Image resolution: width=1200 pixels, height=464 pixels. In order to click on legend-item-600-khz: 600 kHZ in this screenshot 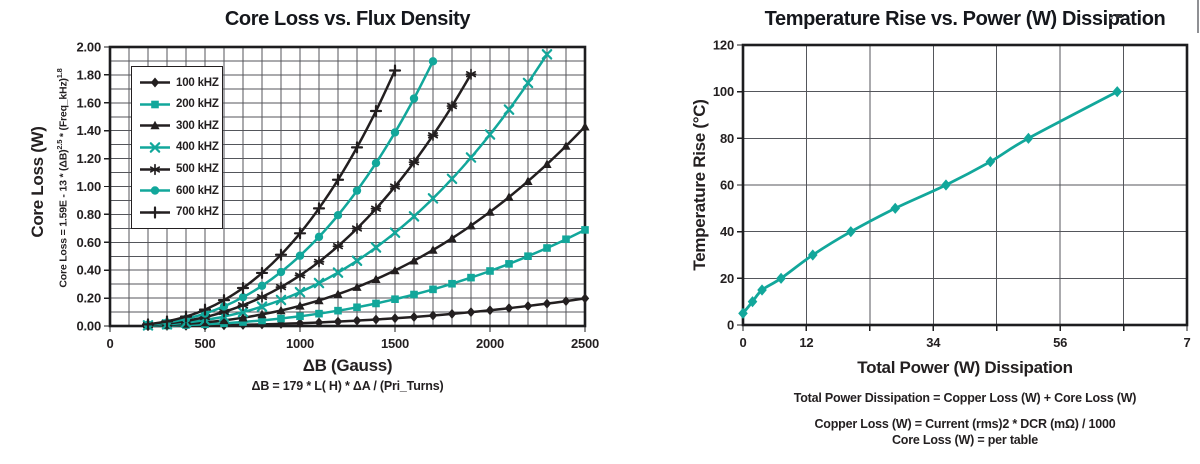, I will do `click(179, 190)`.